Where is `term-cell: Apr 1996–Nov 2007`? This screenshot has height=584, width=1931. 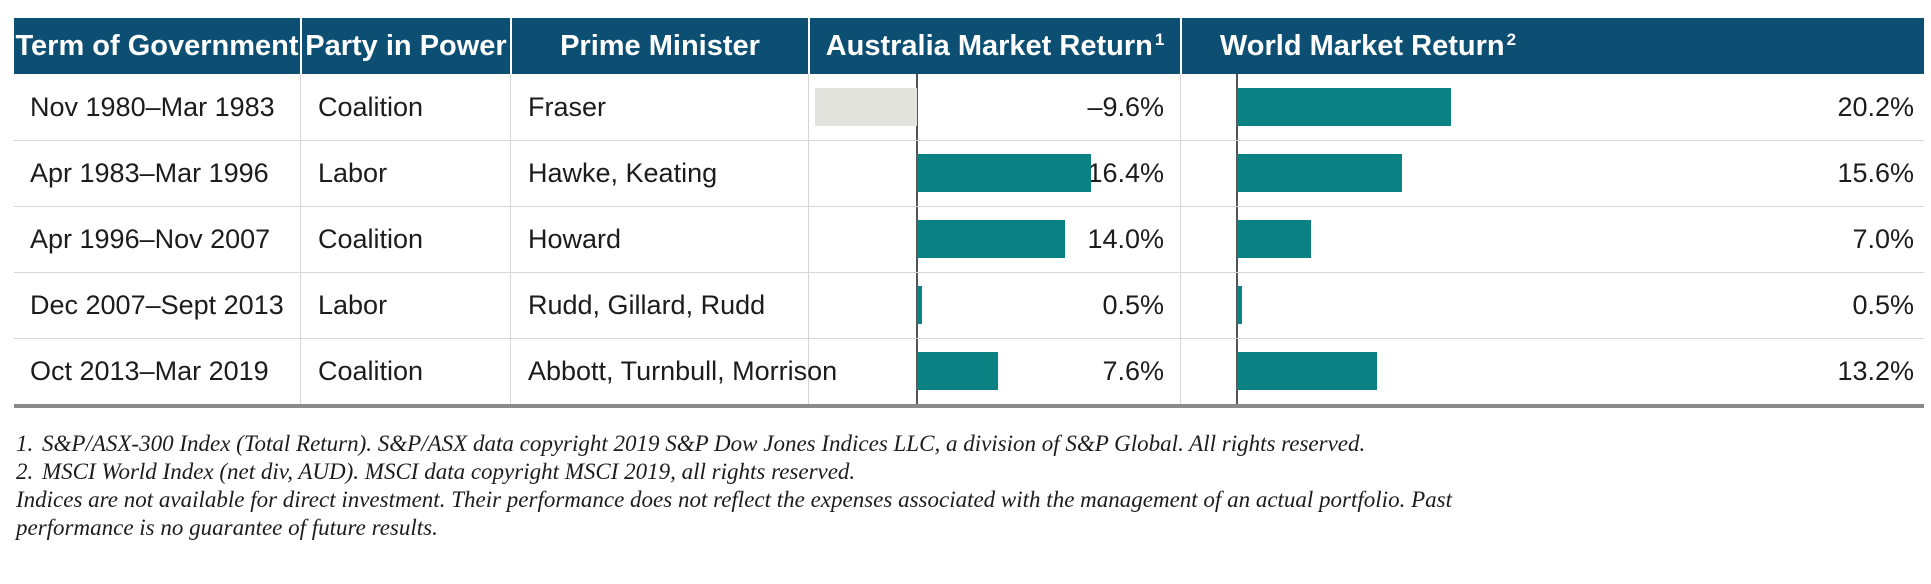
term-cell: Apr 1996–Nov 2007 is located at coordinates (150, 239).